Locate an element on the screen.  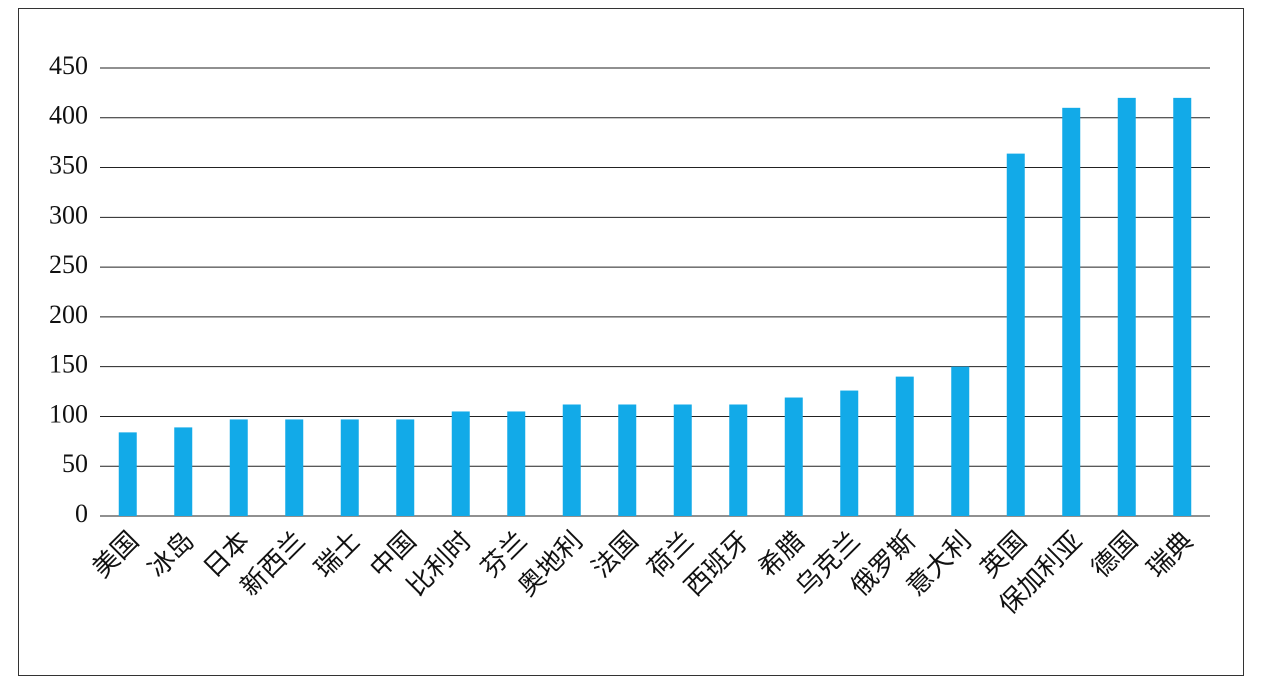
y-tick-label: 200 is located at coordinates (68, 314).